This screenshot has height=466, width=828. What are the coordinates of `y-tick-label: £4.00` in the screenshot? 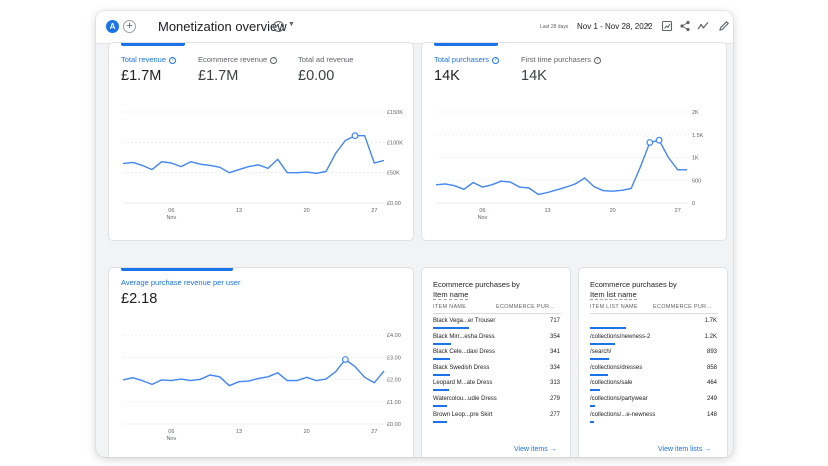 It's located at (394, 336).